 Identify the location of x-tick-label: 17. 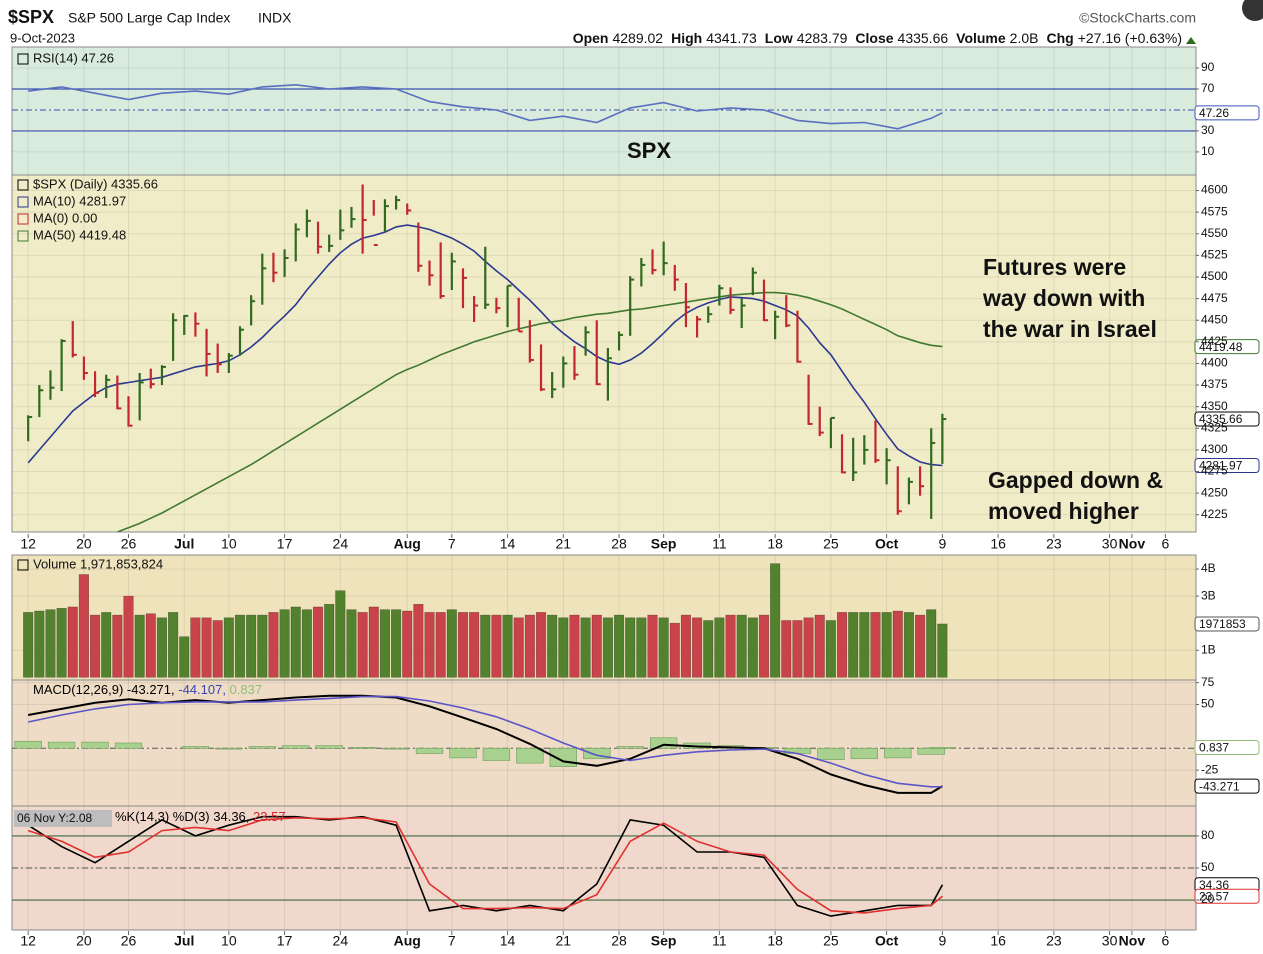
(285, 544).